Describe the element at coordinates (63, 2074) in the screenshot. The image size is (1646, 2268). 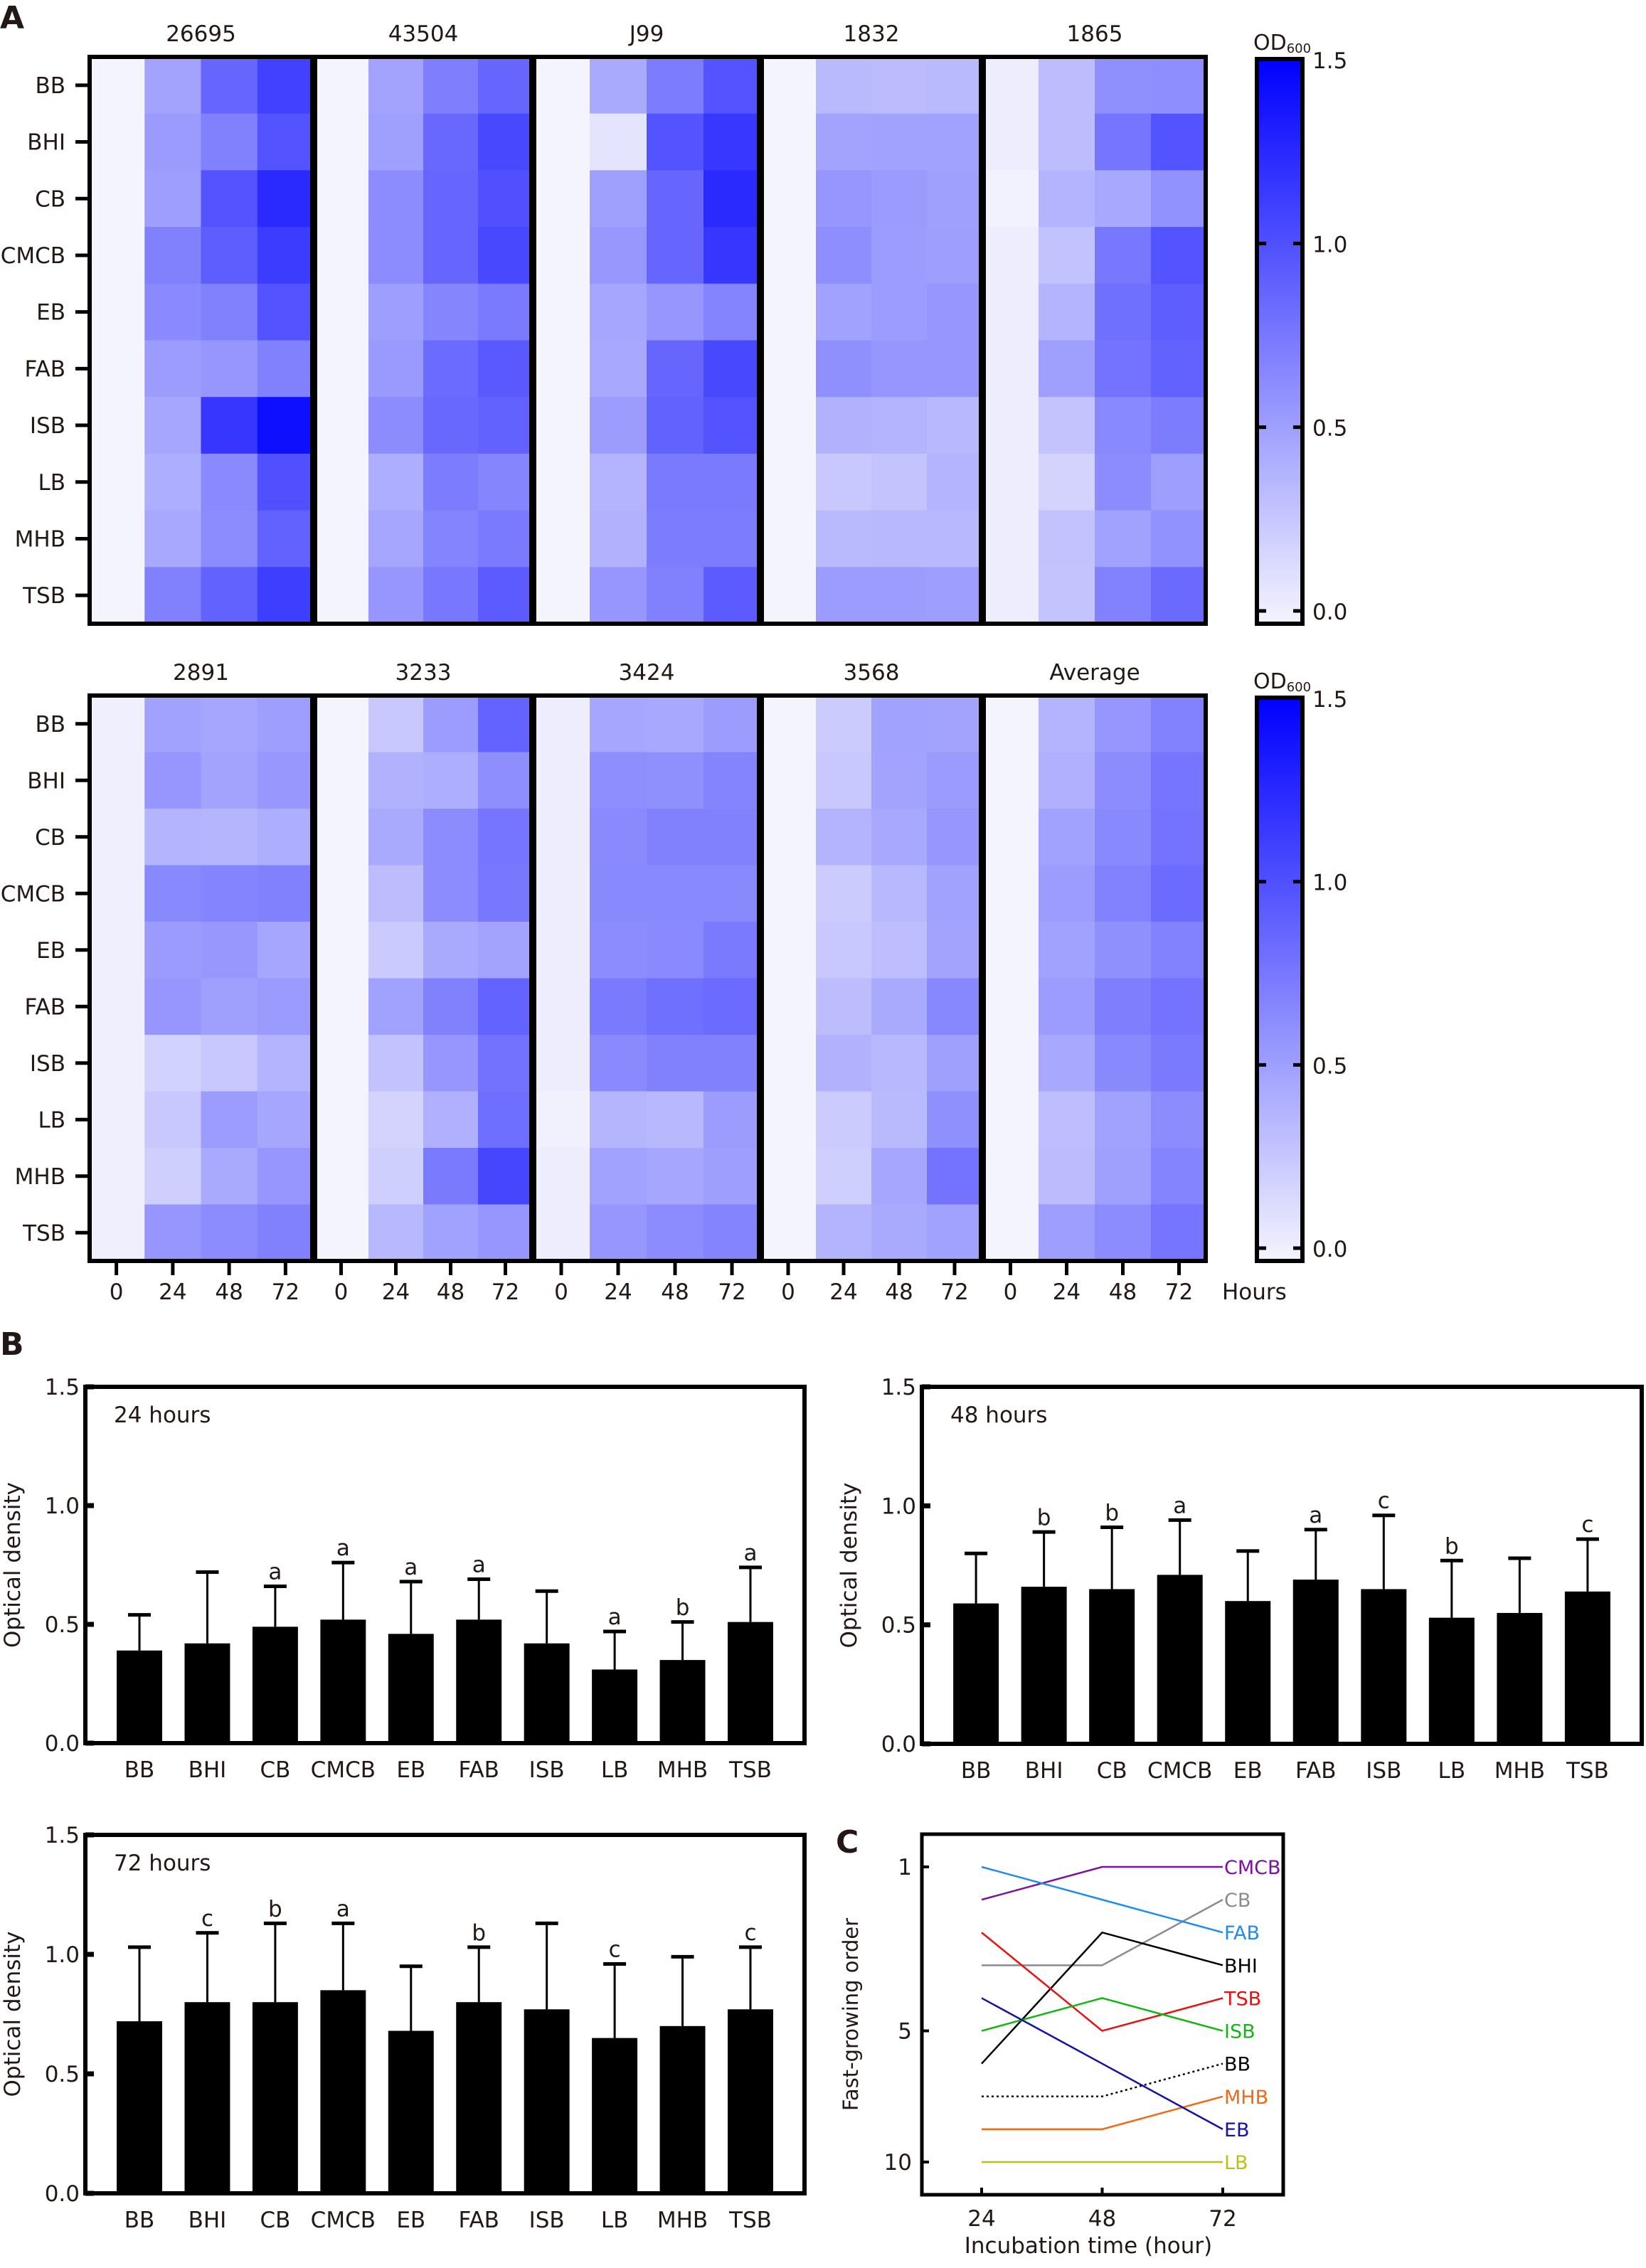
I see `y-tick-label: 0.5` at that location.